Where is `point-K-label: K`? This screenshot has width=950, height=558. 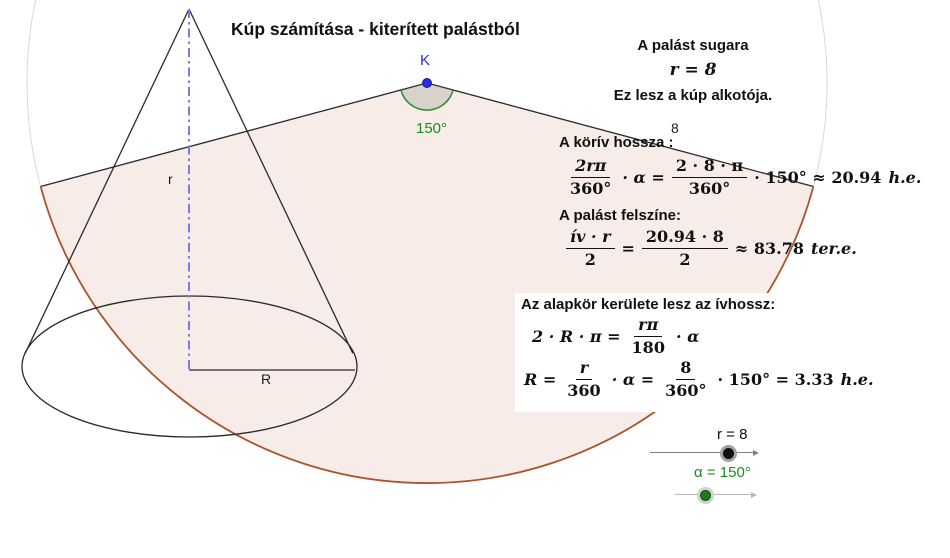 point-K-label: K is located at coordinates (425, 60).